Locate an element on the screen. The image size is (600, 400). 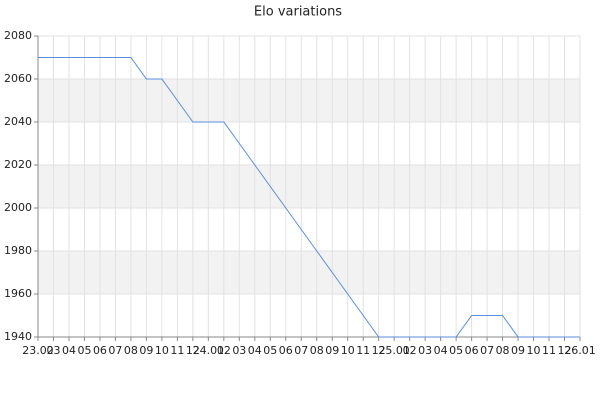
y-tick-label: 1980 is located at coordinates (18, 250).